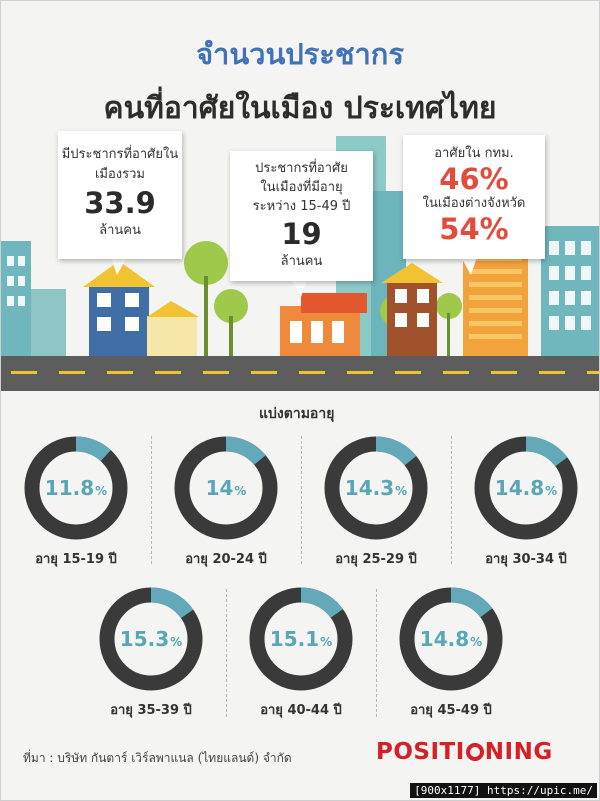  I want to click on total-population-card: มีประชากรที่อาศัยใน เมืองรวม 33.9 ล้านคน, so click(120, 195).